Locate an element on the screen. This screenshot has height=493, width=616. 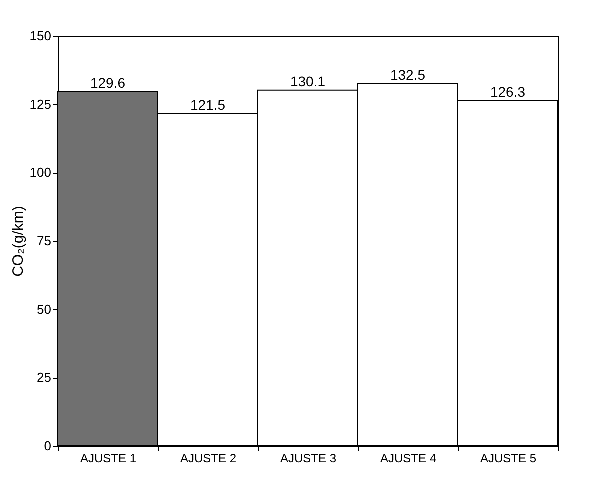
data-label: 132.5 is located at coordinates (408, 74).